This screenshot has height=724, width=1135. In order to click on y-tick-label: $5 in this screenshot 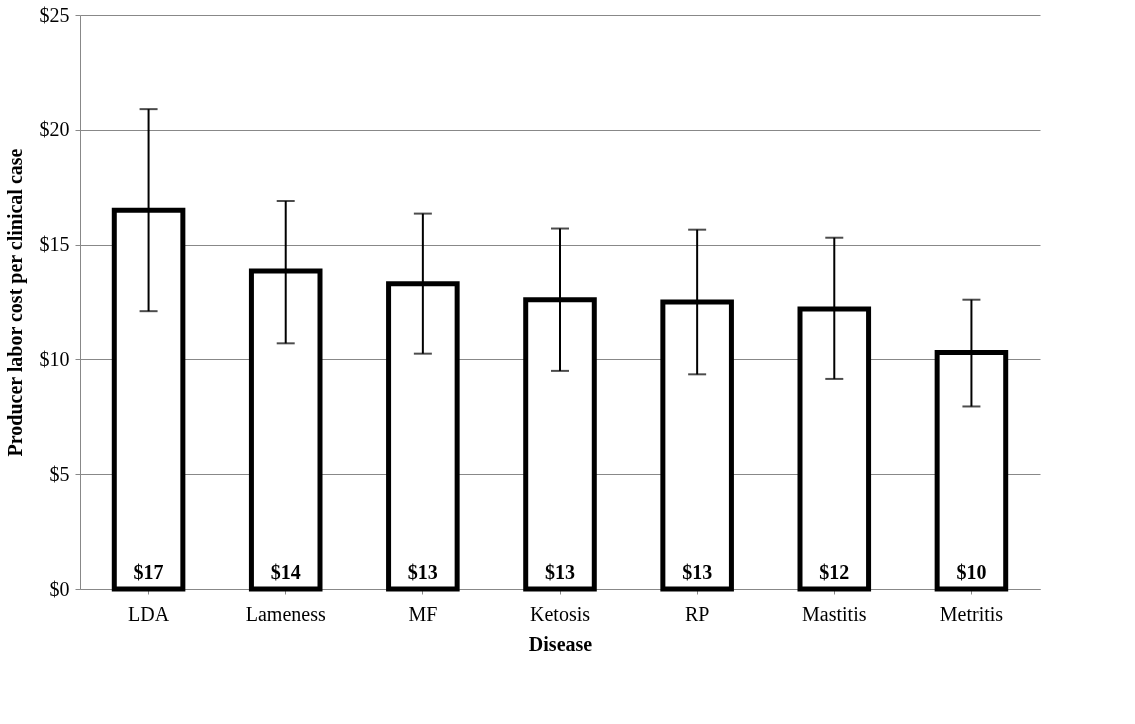, I will do `click(59, 473)`.